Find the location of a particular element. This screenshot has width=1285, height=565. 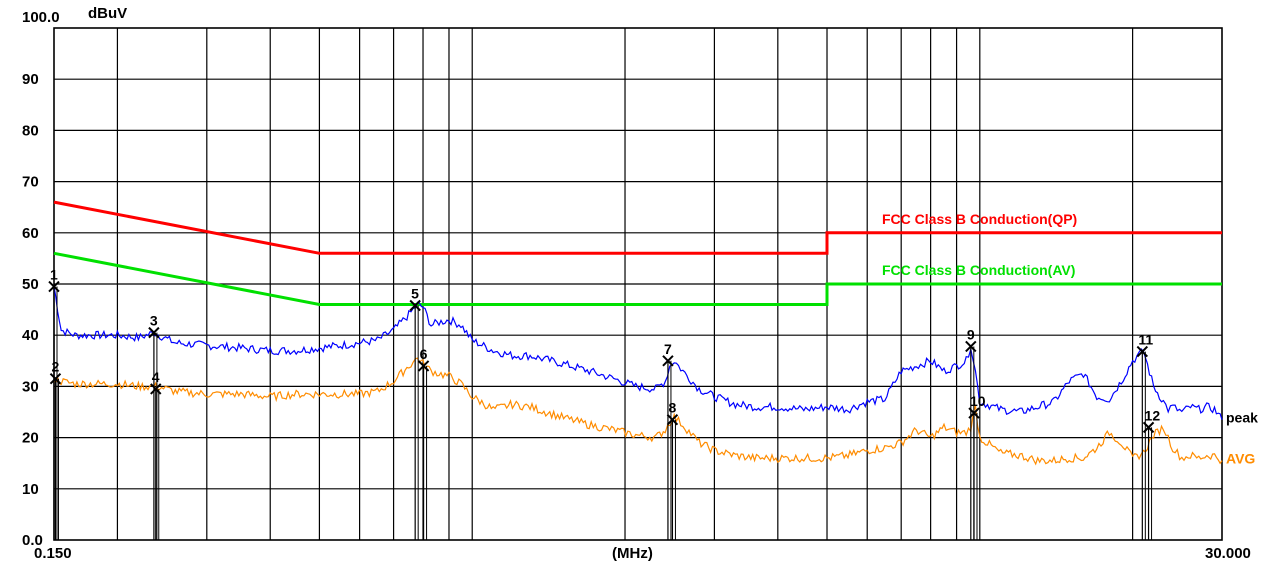

marker-label: 2 is located at coordinates (55, 367).